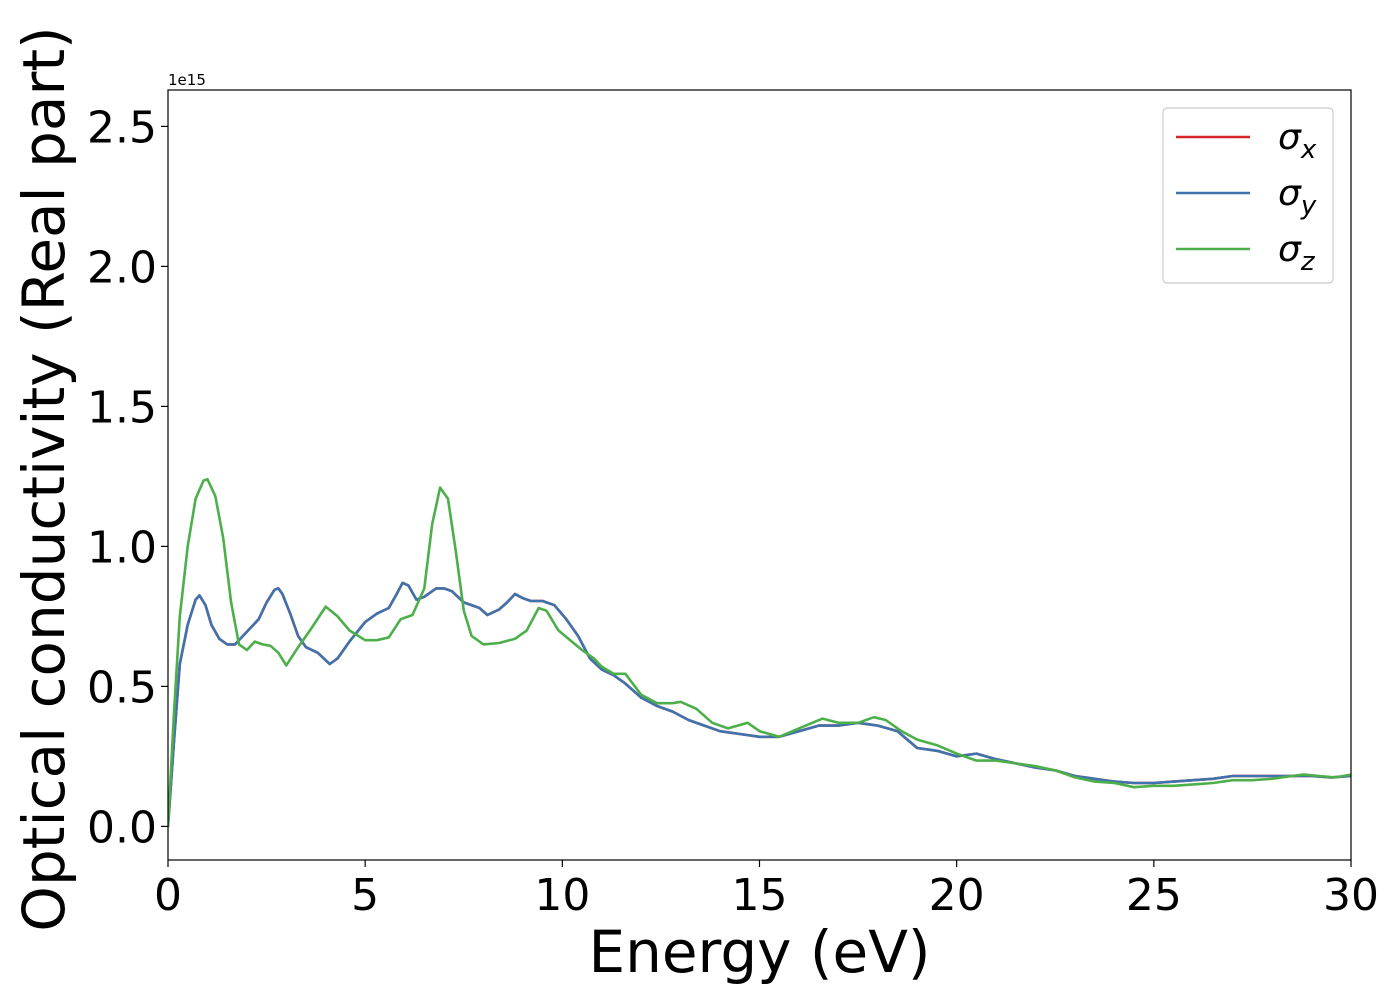 Image resolution: width=1400 pixels, height=1000 pixels. What do you see at coordinates (187, 80) in the screenshot?
I see `y-offset-text: 1e15` at bounding box center [187, 80].